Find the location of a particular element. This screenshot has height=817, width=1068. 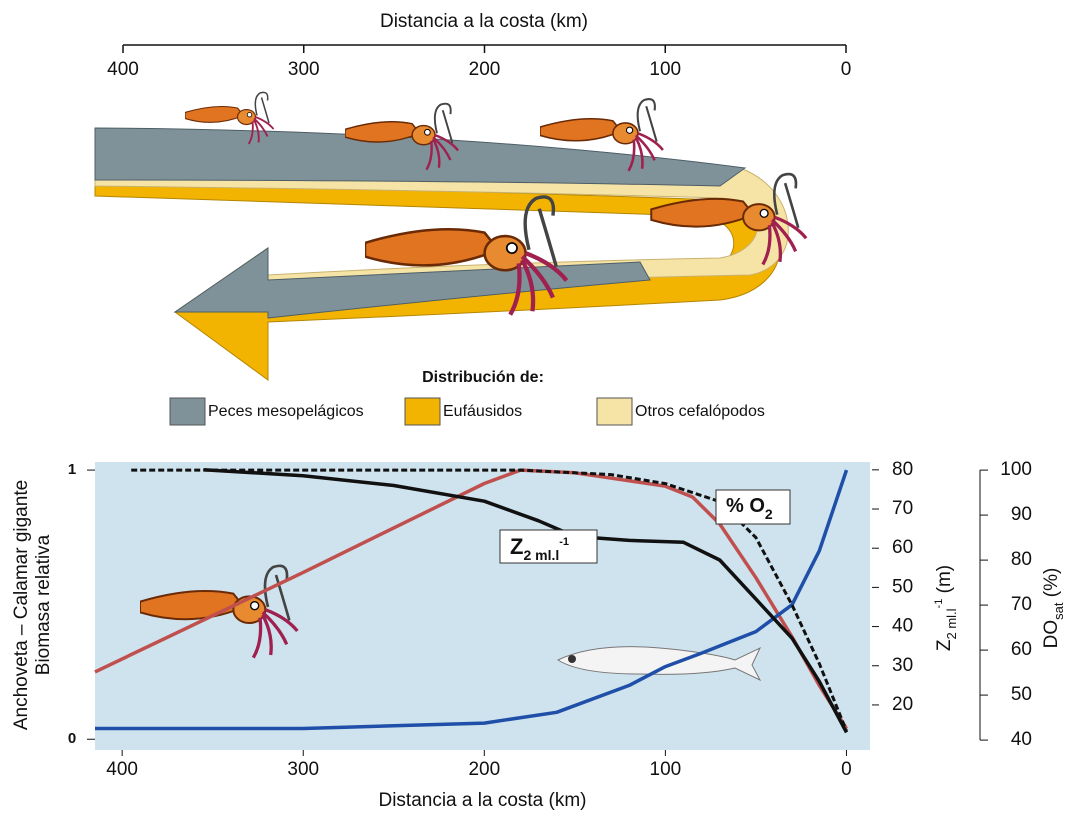

y3-tick-label: 40 is located at coordinates (1021, 739).